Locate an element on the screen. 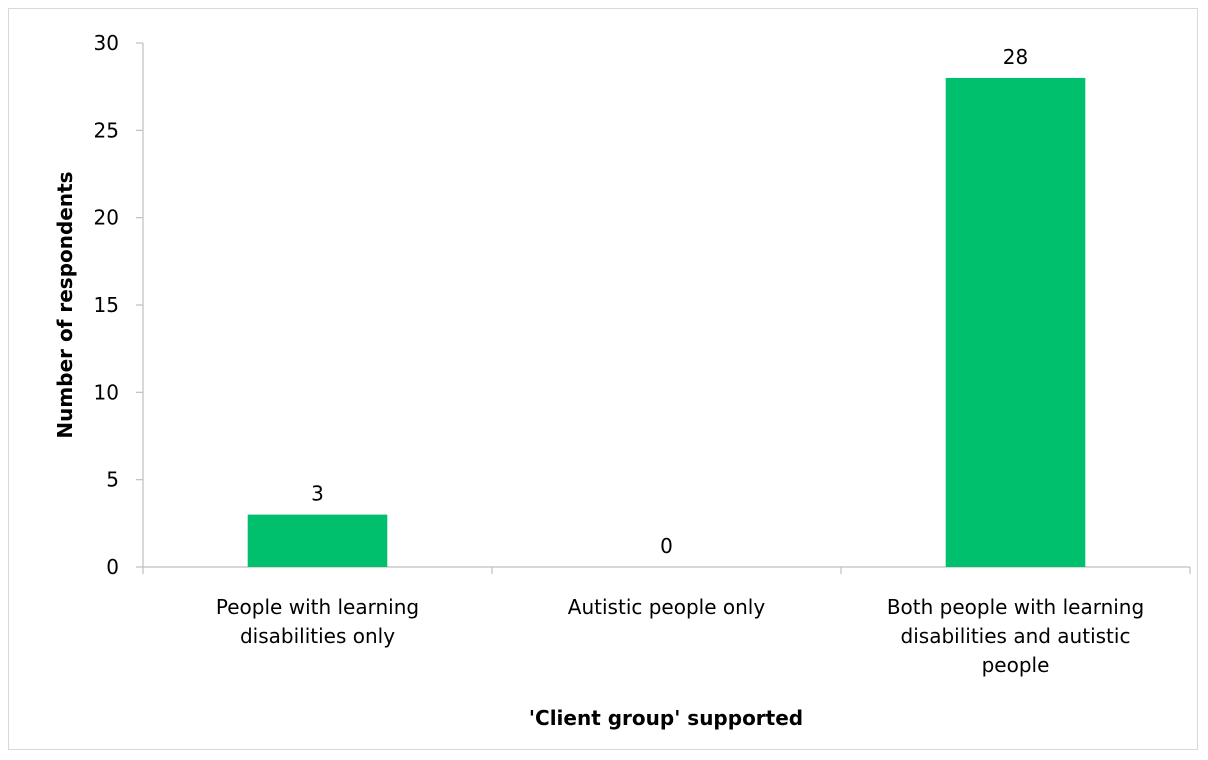 The image size is (1208, 760). category-label: People with learning disabilities only is located at coordinates (317, 621).